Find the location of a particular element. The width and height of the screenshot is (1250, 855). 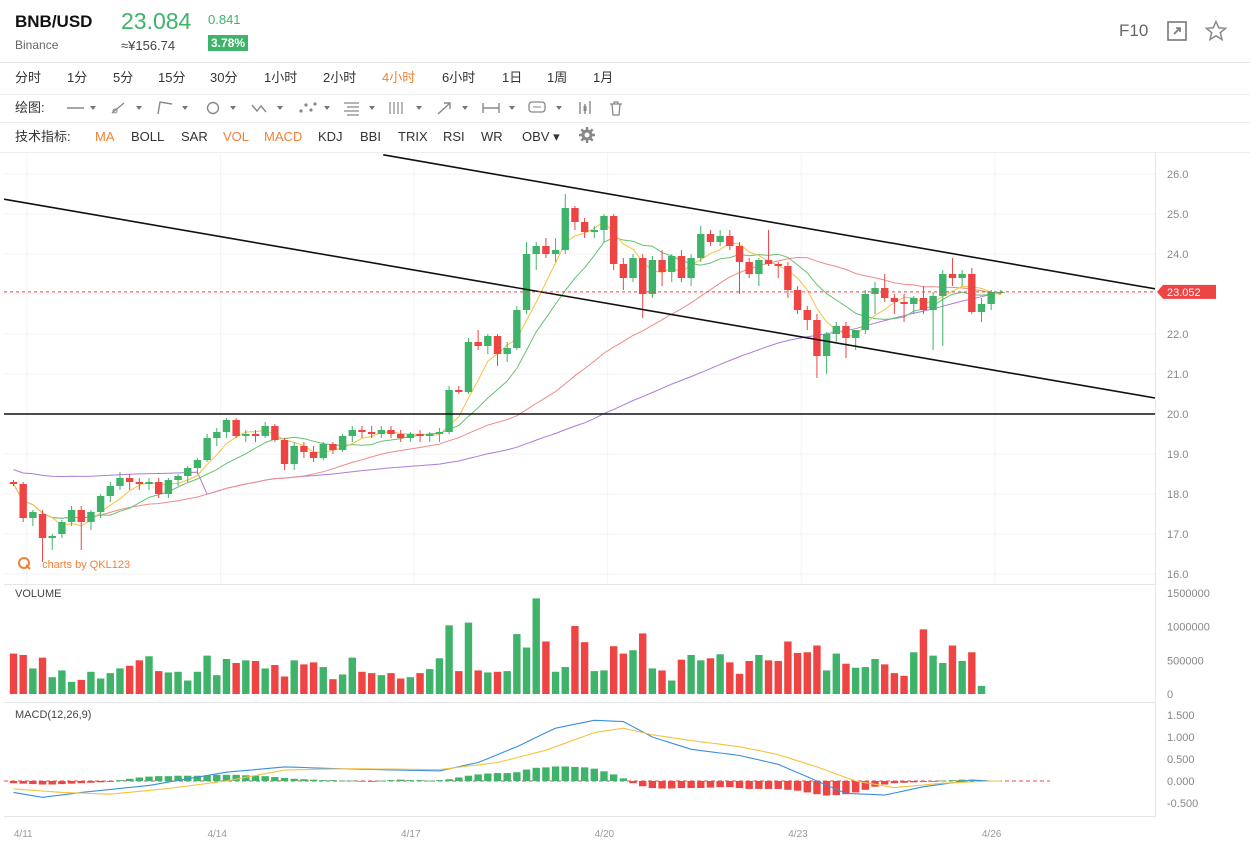

indicator-rsi: RSI is located at coordinates (454, 136).